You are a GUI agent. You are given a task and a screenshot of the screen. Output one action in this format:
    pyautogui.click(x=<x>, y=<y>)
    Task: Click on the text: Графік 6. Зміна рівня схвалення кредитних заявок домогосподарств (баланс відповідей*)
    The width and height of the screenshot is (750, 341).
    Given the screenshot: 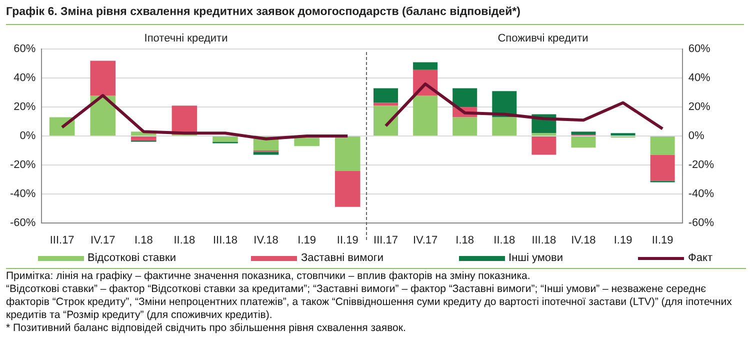 What is the action you would take?
    pyautogui.click(x=263, y=12)
    